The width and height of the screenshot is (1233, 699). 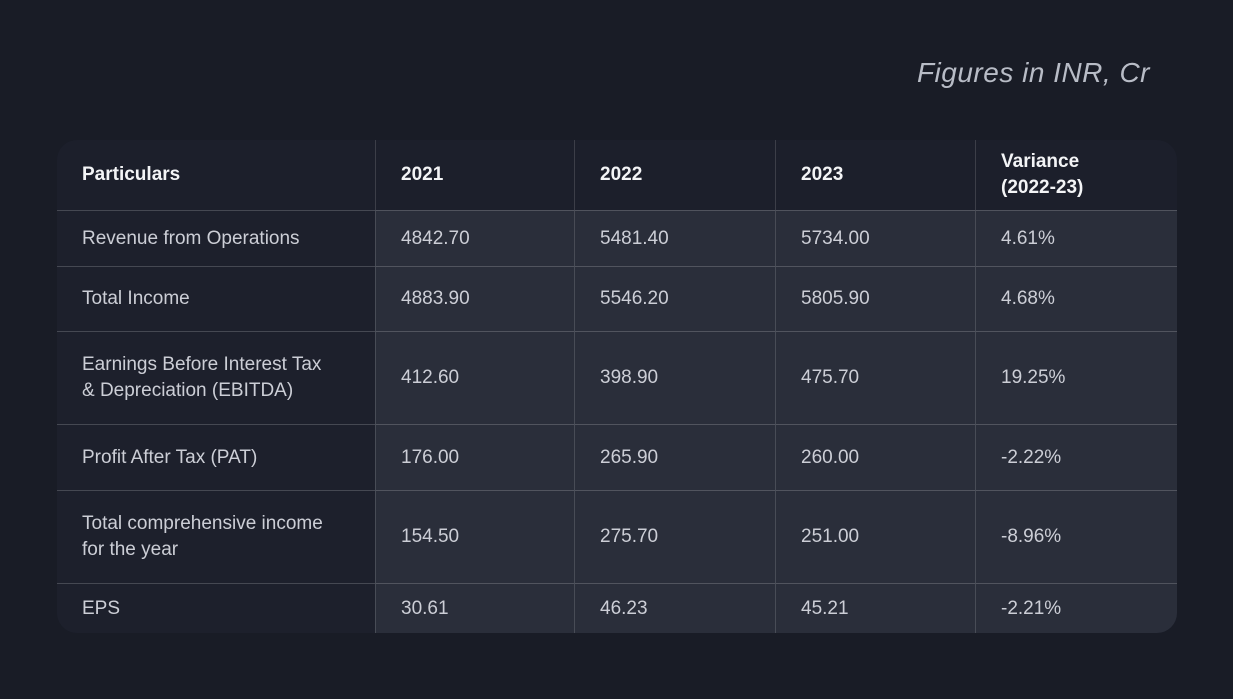 I want to click on value-variance: -2.22%, so click(x=1076, y=457).